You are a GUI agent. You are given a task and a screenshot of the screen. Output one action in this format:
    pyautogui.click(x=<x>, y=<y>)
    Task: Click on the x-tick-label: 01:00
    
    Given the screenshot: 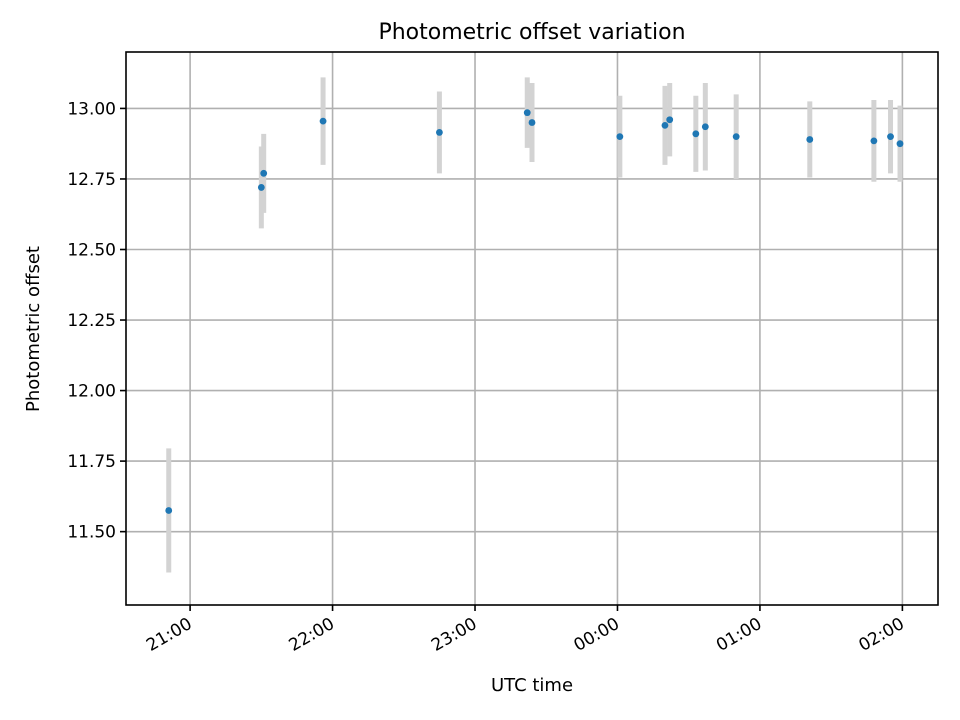 What is the action you would take?
    pyautogui.click(x=739, y=635)
    